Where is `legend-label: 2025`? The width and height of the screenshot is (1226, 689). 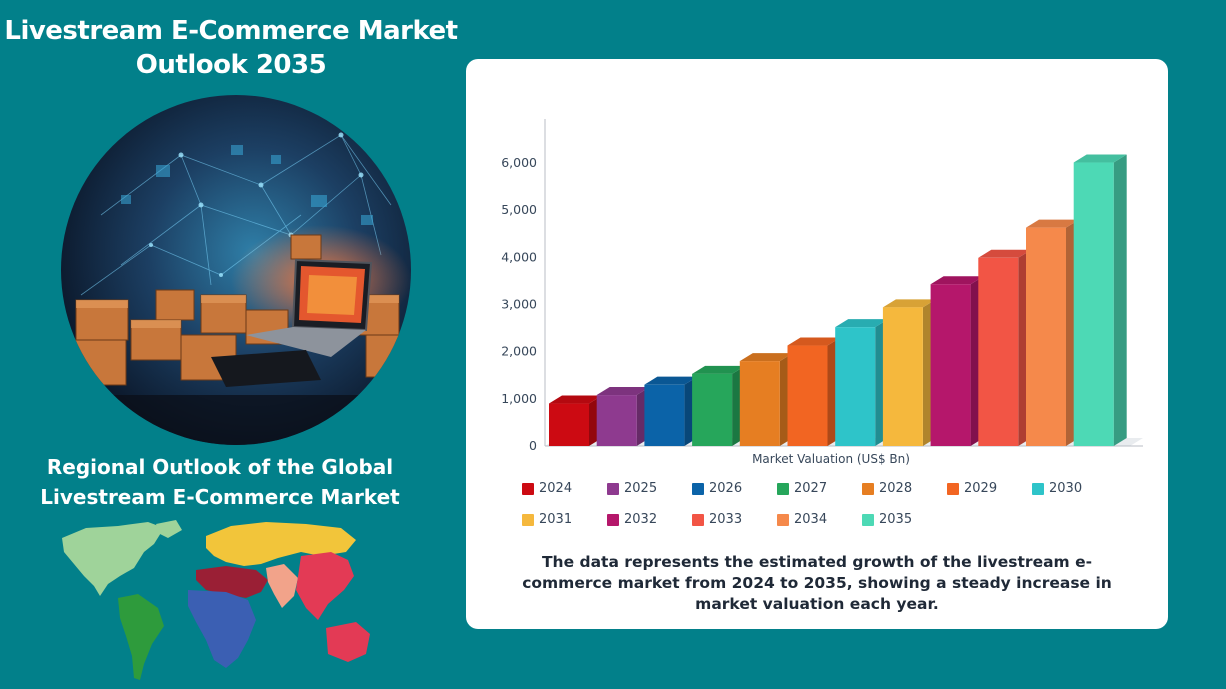
legend-label: 2025 is located at coordinates (641, 488).